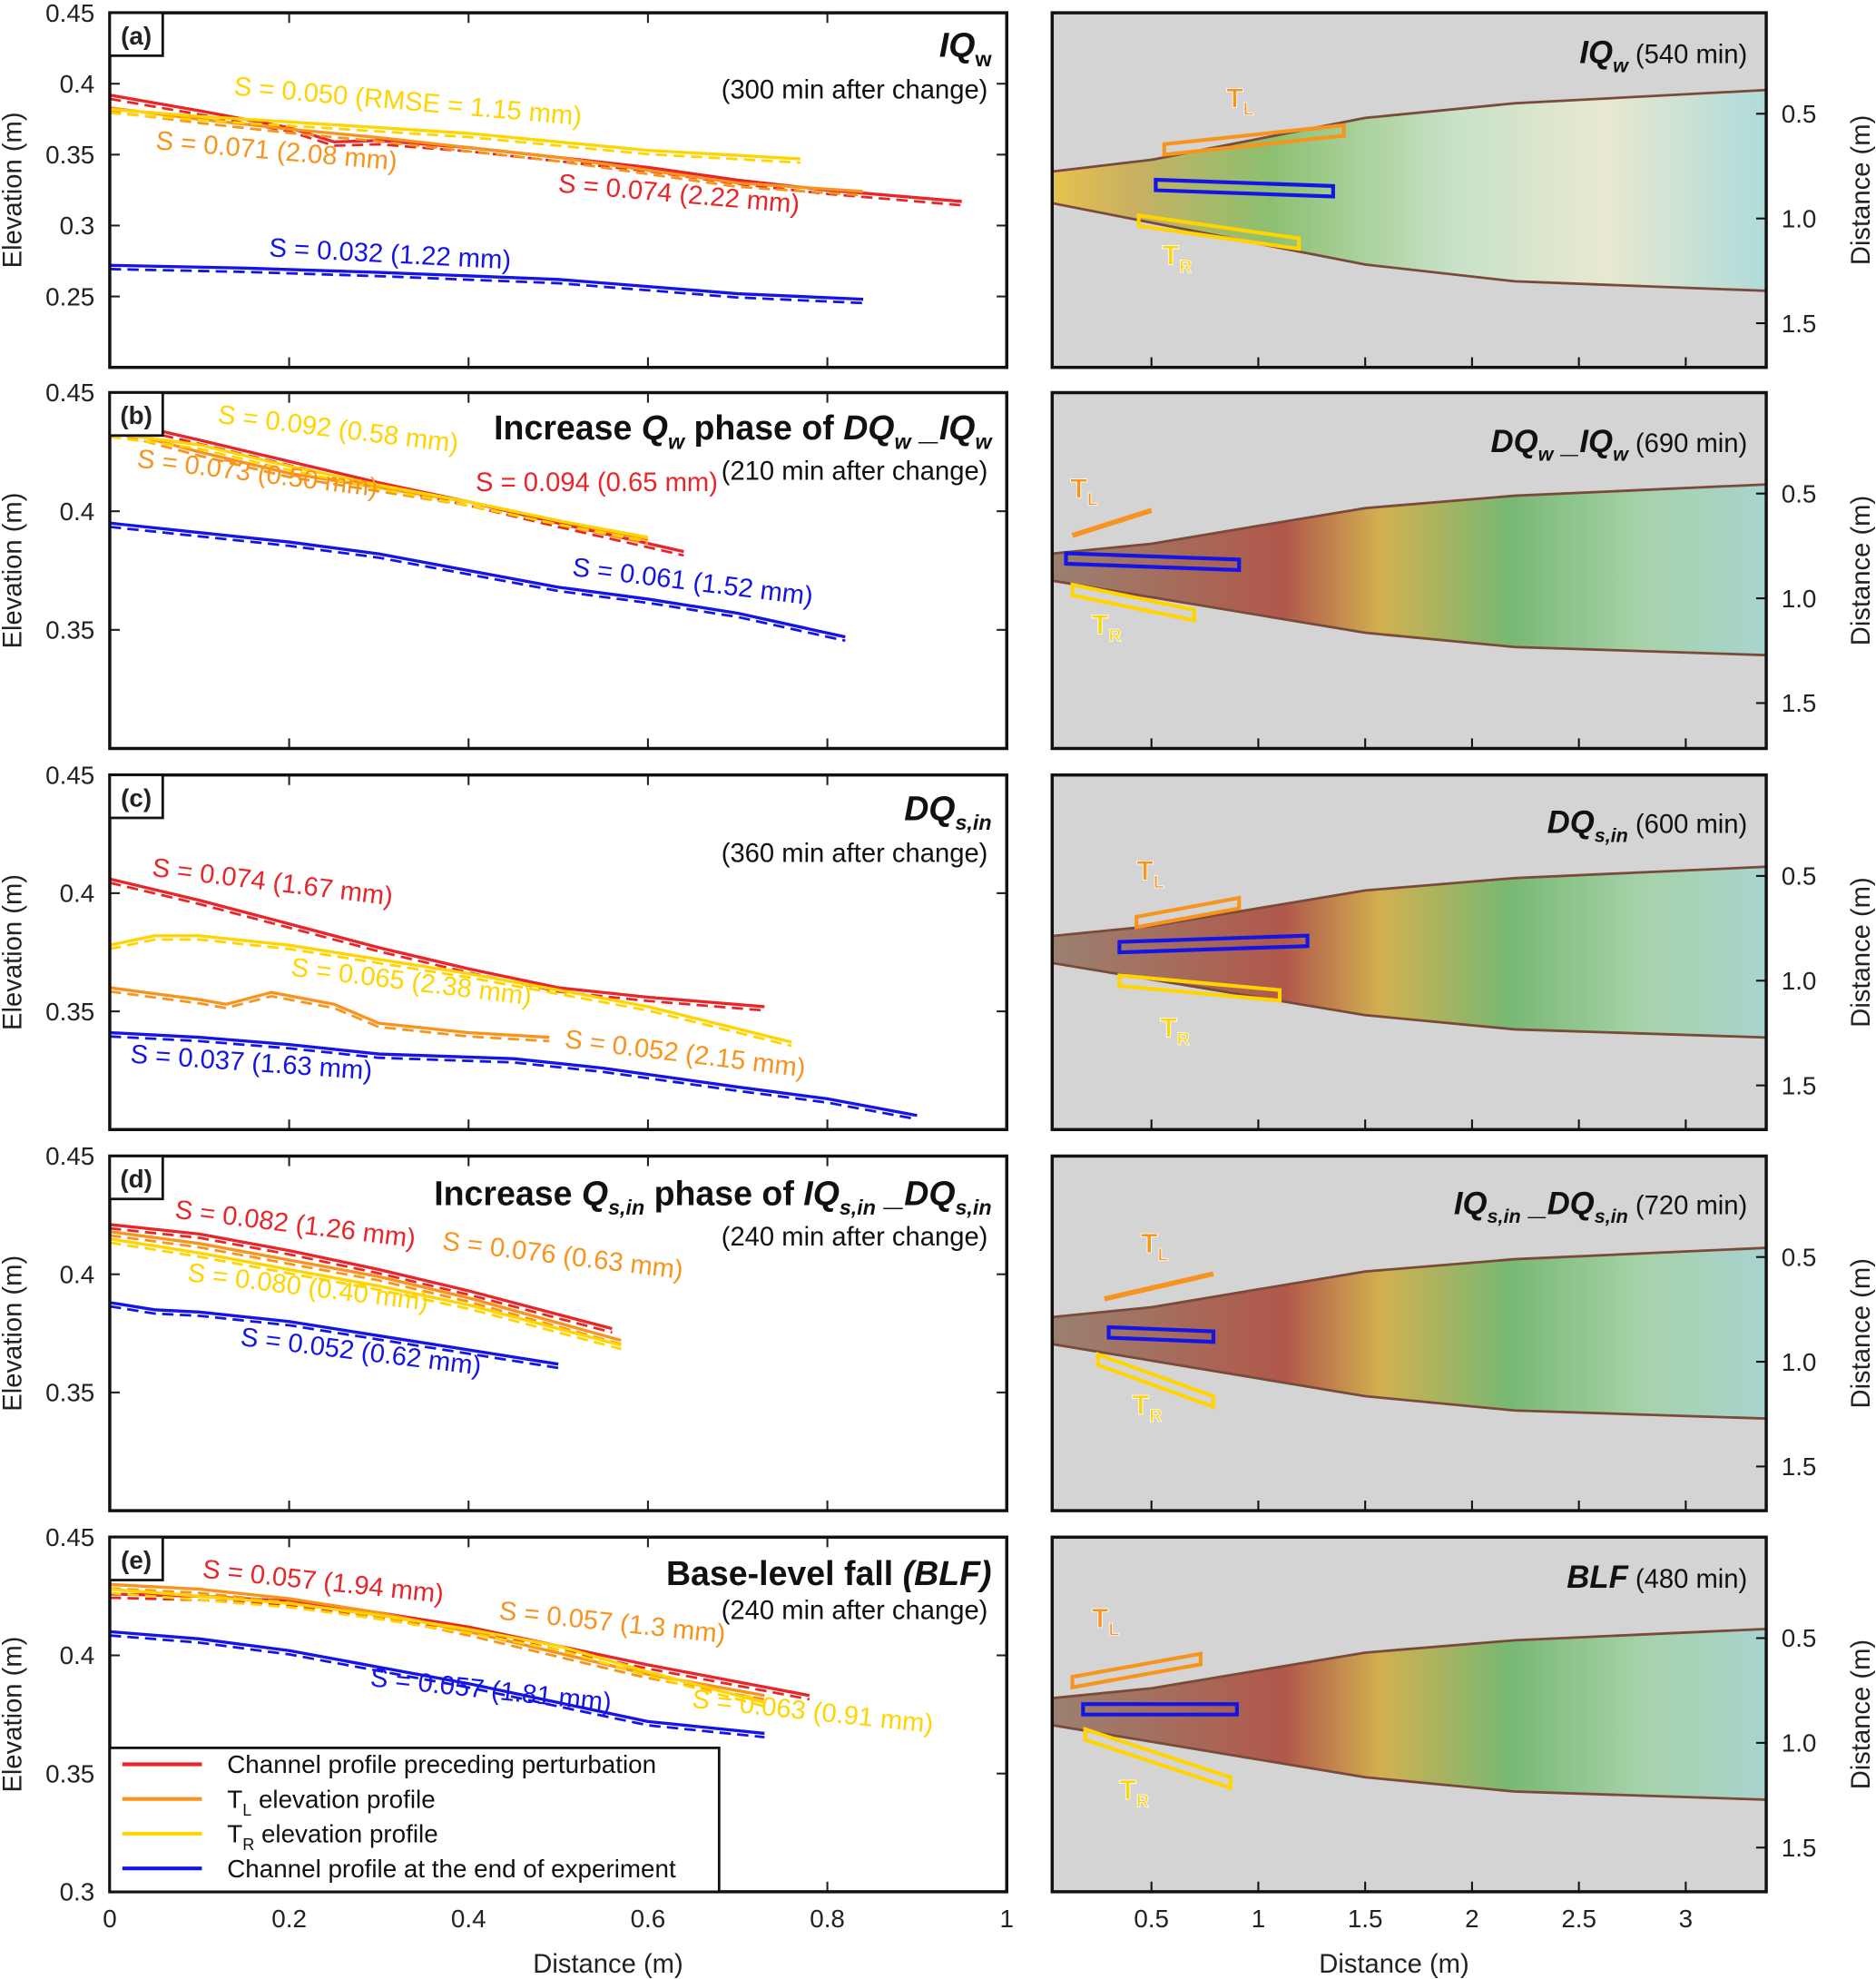 The image size is (1876, 1979). Describe the element at coordinates (1688, 1580) in the screenshot. I see `map-time: (480 min)` at that location.